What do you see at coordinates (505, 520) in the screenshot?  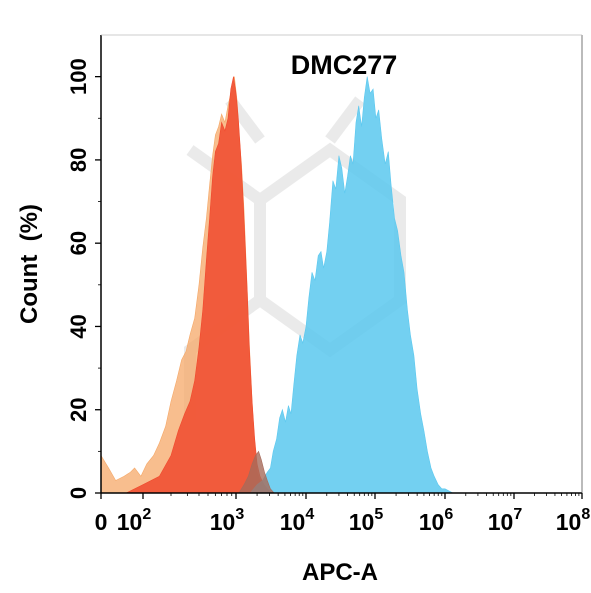 I see `x-tick-label: 10⁷` at bounding box center [505, 520].